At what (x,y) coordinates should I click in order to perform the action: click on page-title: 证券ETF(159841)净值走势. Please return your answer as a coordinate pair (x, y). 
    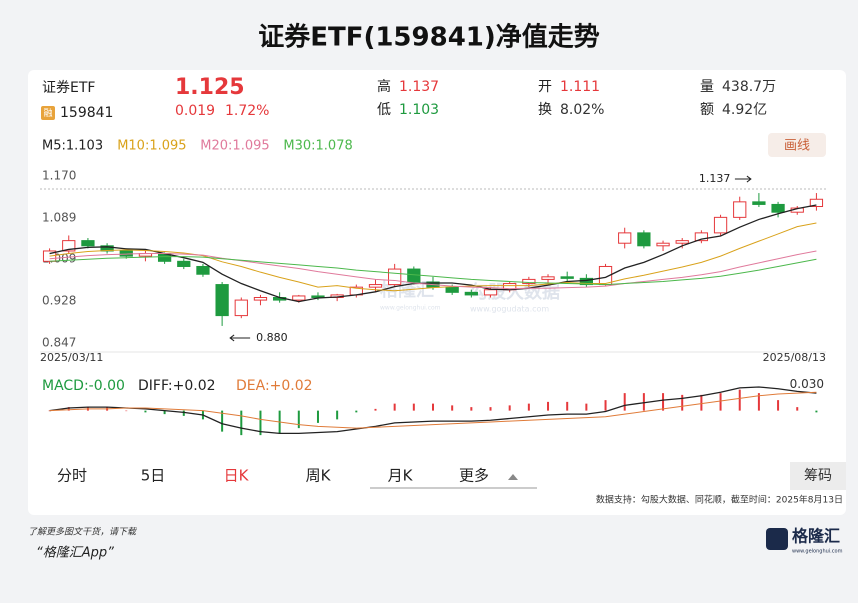
    Looking at the image, I should click on (429, 38).